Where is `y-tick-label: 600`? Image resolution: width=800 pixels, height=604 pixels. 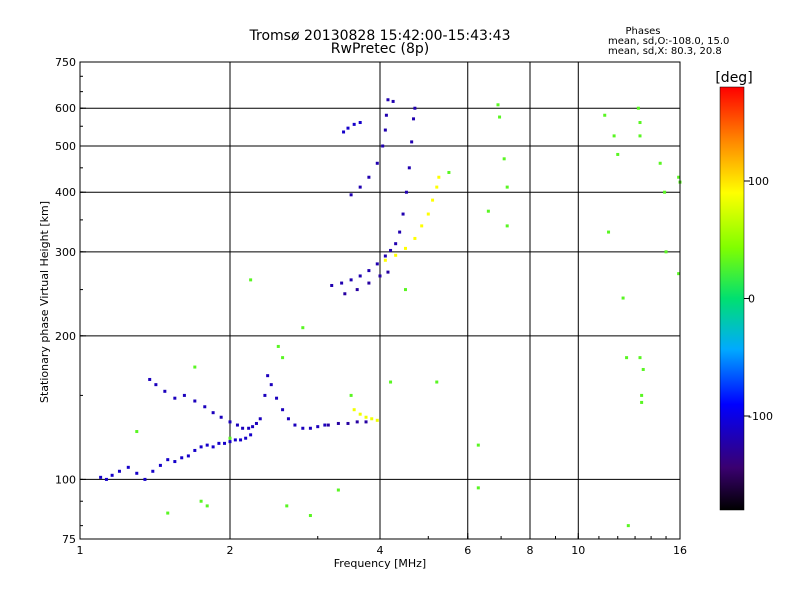 y-tick-label: 600 is located at coordinates (65, 108).